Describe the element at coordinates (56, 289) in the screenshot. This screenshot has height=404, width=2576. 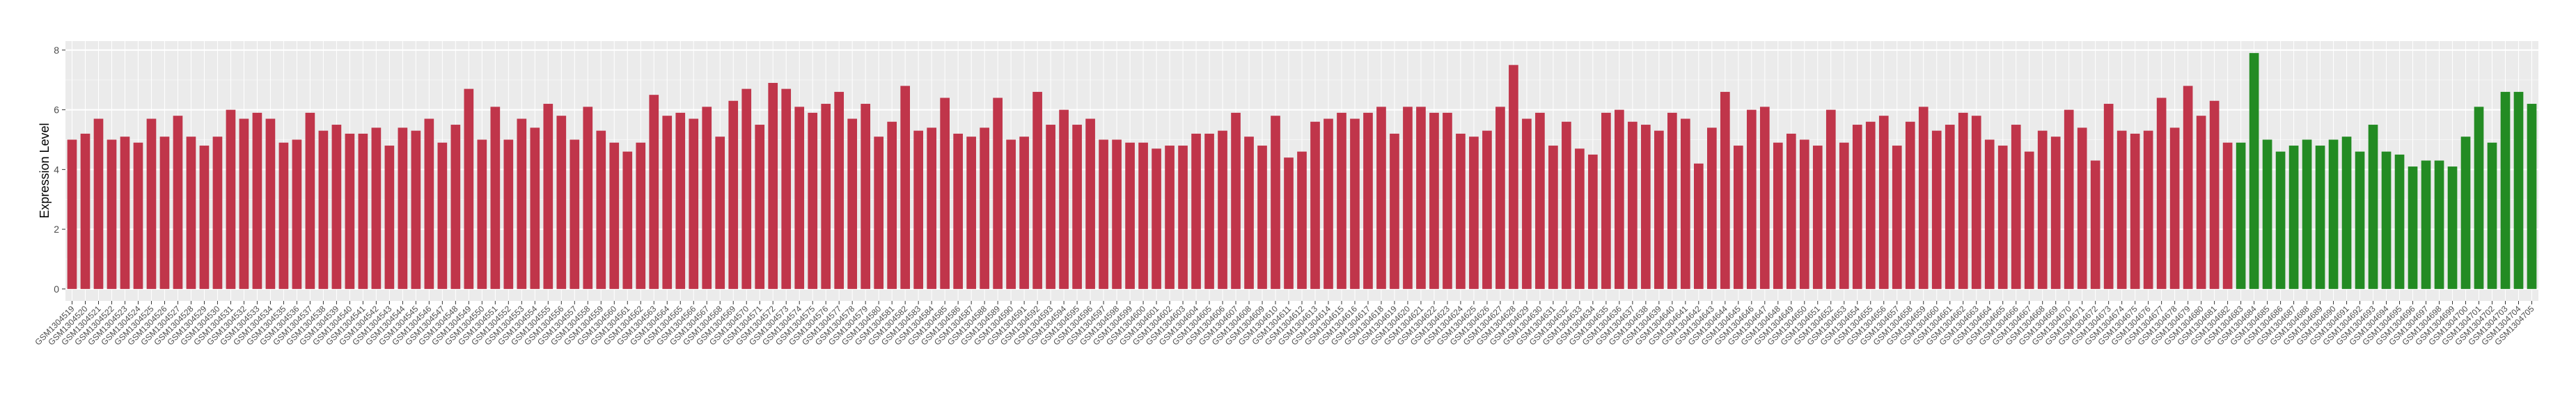
I see `y-tick-label: 0` at that location.